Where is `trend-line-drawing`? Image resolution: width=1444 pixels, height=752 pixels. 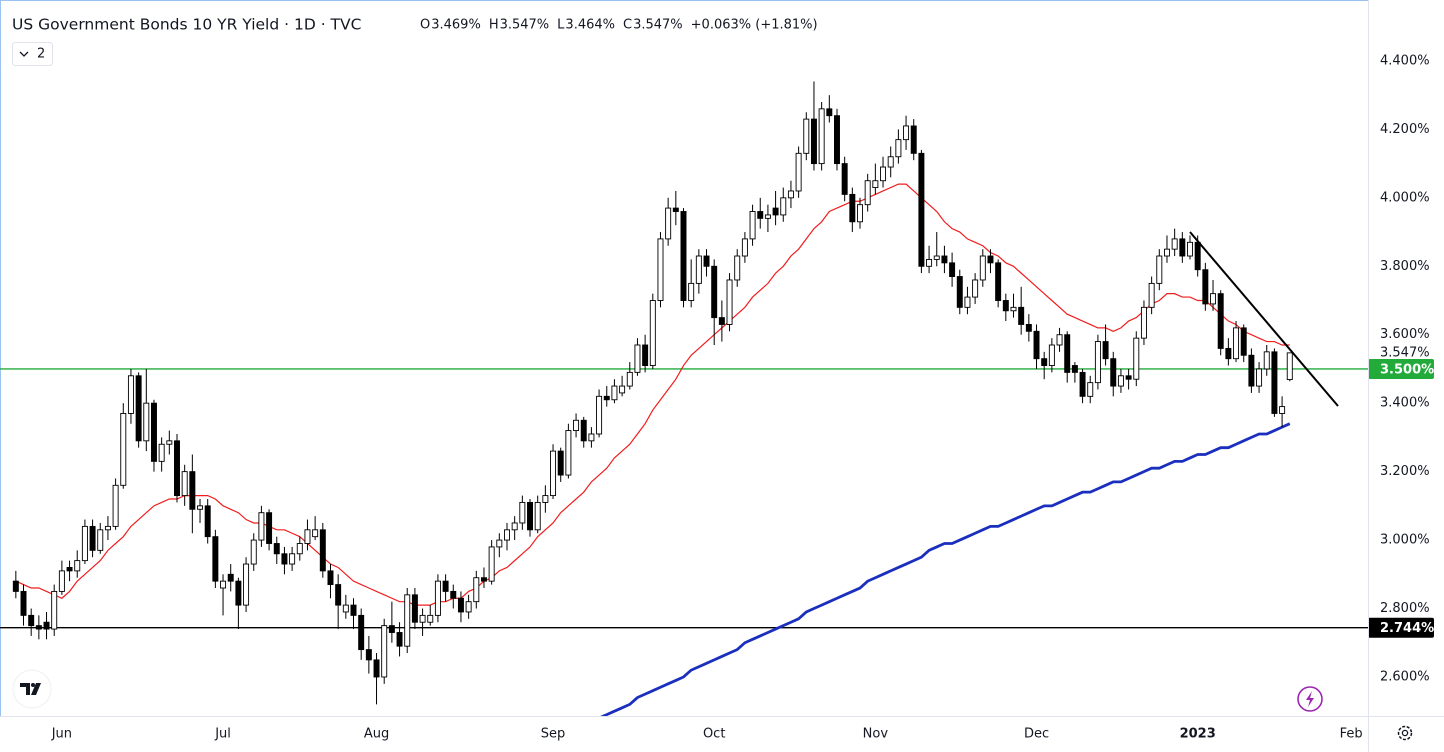 trend-line-drawing is located at coordinates (1264, 319).